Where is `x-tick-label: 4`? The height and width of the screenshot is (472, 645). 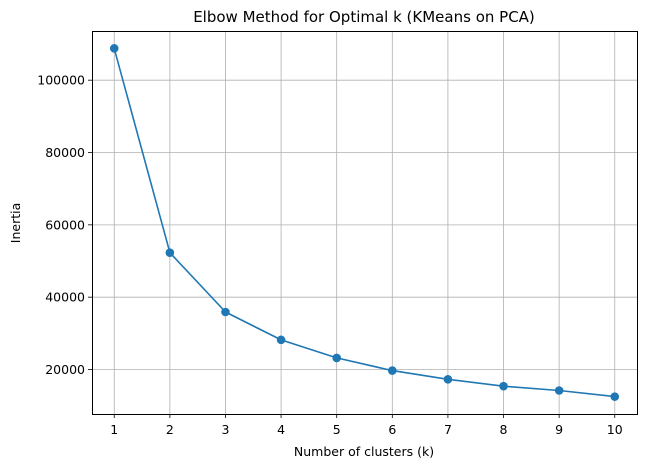
x-tick-label: 4 is located at coordinates (281, 429).